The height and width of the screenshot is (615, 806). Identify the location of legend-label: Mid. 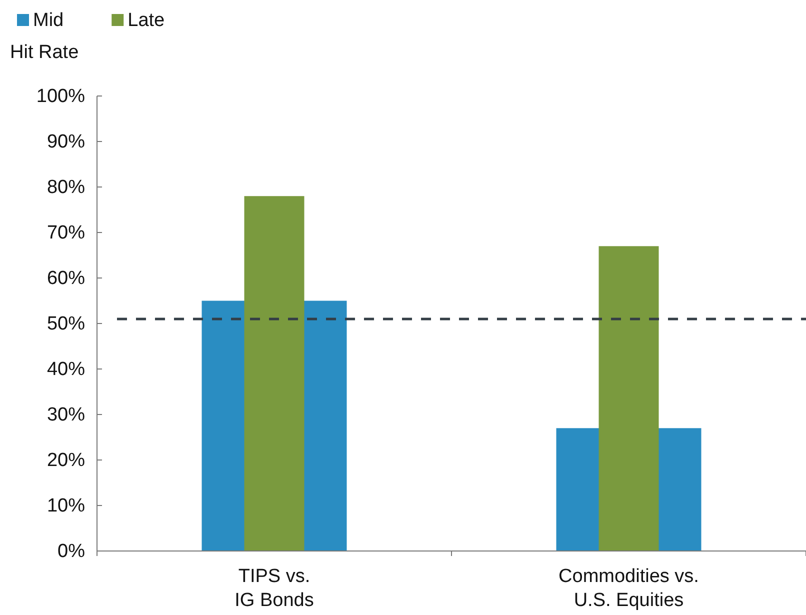
(48, 20).